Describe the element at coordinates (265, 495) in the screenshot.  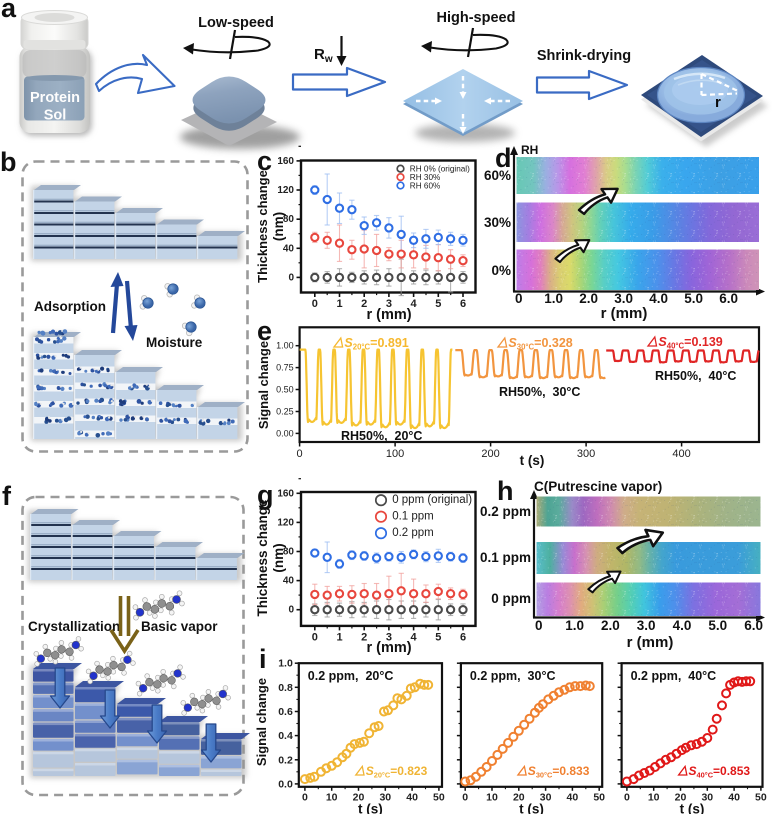
I see `svg-text: g` at that location.